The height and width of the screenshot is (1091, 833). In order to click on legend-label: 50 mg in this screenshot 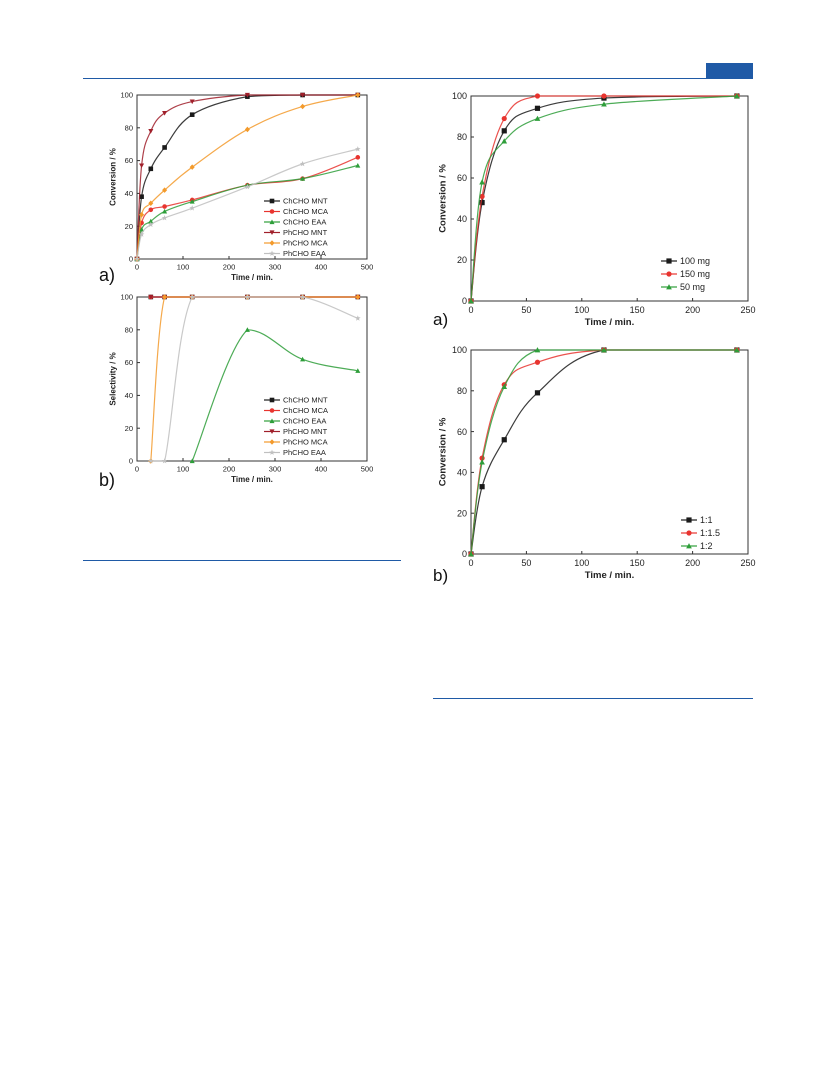, I will do `click(692, 287)`.